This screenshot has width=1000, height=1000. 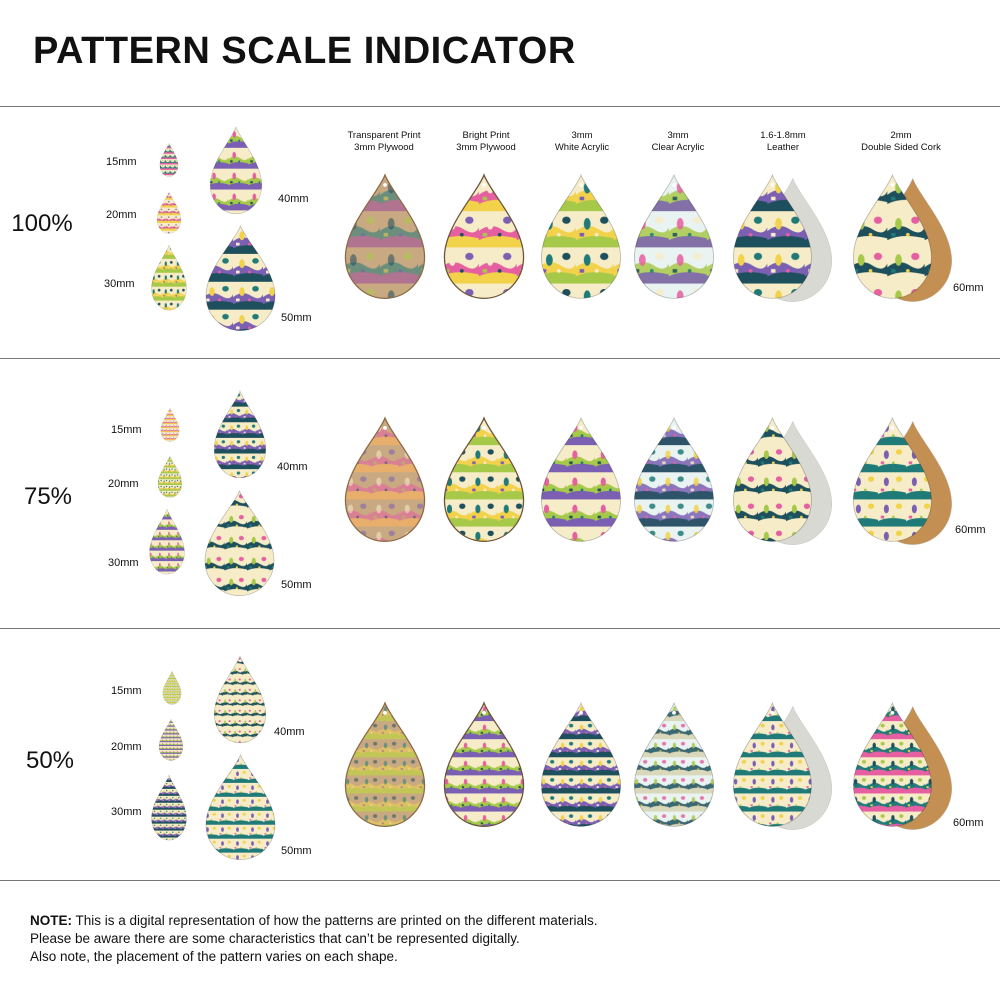 I want to click on scale-label: 100%, so click(x=42, y=223).